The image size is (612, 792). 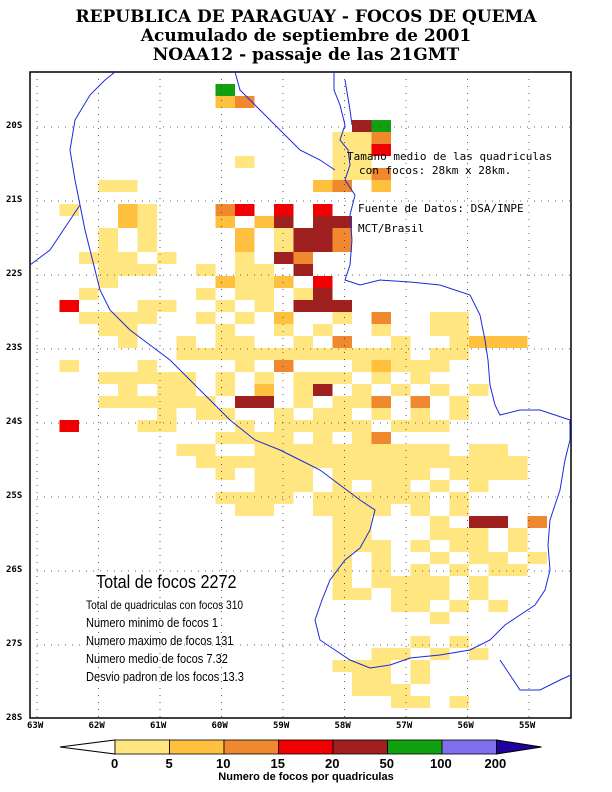 What do you see at coordinates (152, 622) in the screenshot?
I see `stat-min: Numero minimo de focos 1` at bounding box center [152, 622].